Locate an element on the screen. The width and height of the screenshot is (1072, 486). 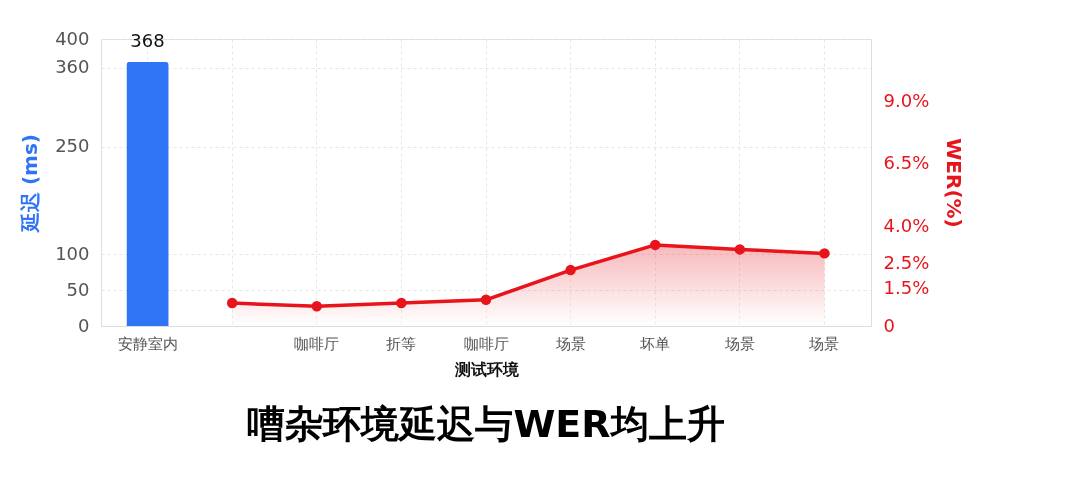
y2-tick-label: 0 is located at coordinates (889, 325).